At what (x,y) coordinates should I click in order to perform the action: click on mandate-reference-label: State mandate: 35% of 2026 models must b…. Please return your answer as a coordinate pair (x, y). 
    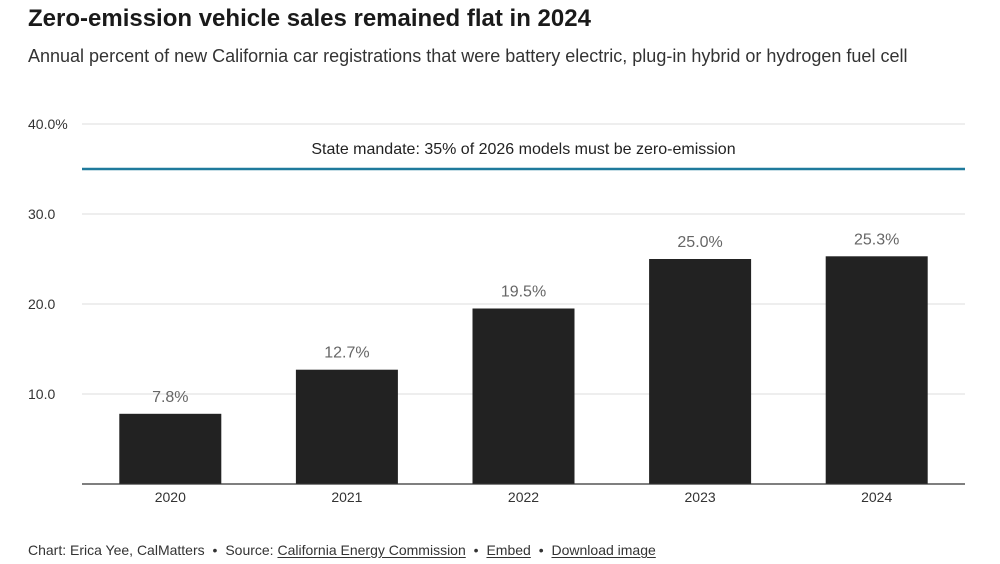
    Looking at the image, I should click on (523, 149).